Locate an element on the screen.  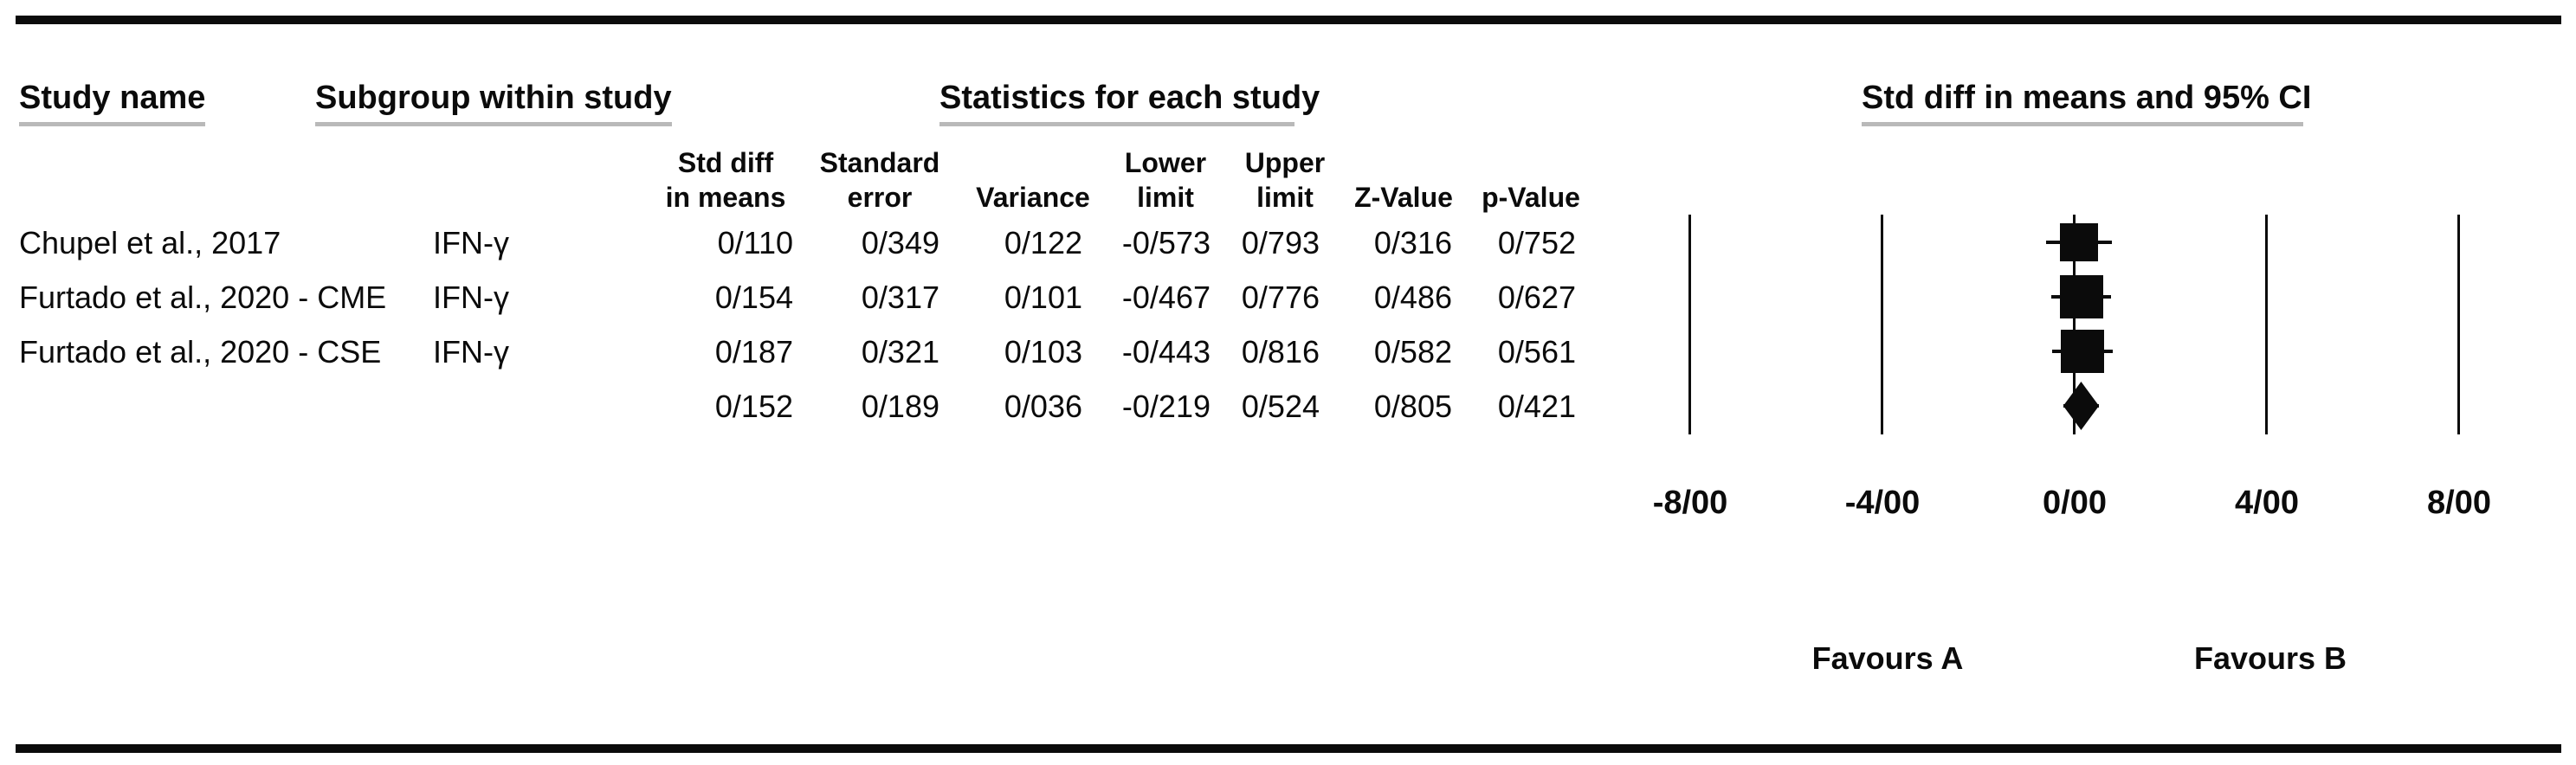
subgroup-value is located at coordinates (528, 406).